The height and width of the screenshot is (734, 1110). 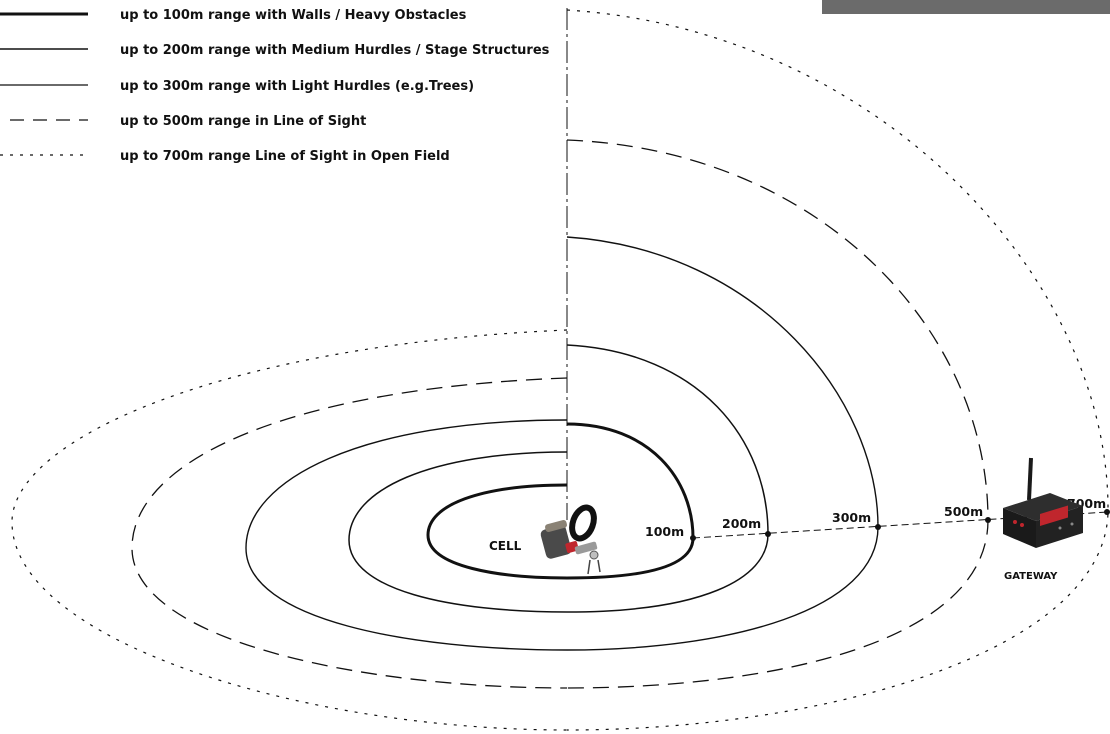 I want to click on marker-100m, so click(x=693, y=538).